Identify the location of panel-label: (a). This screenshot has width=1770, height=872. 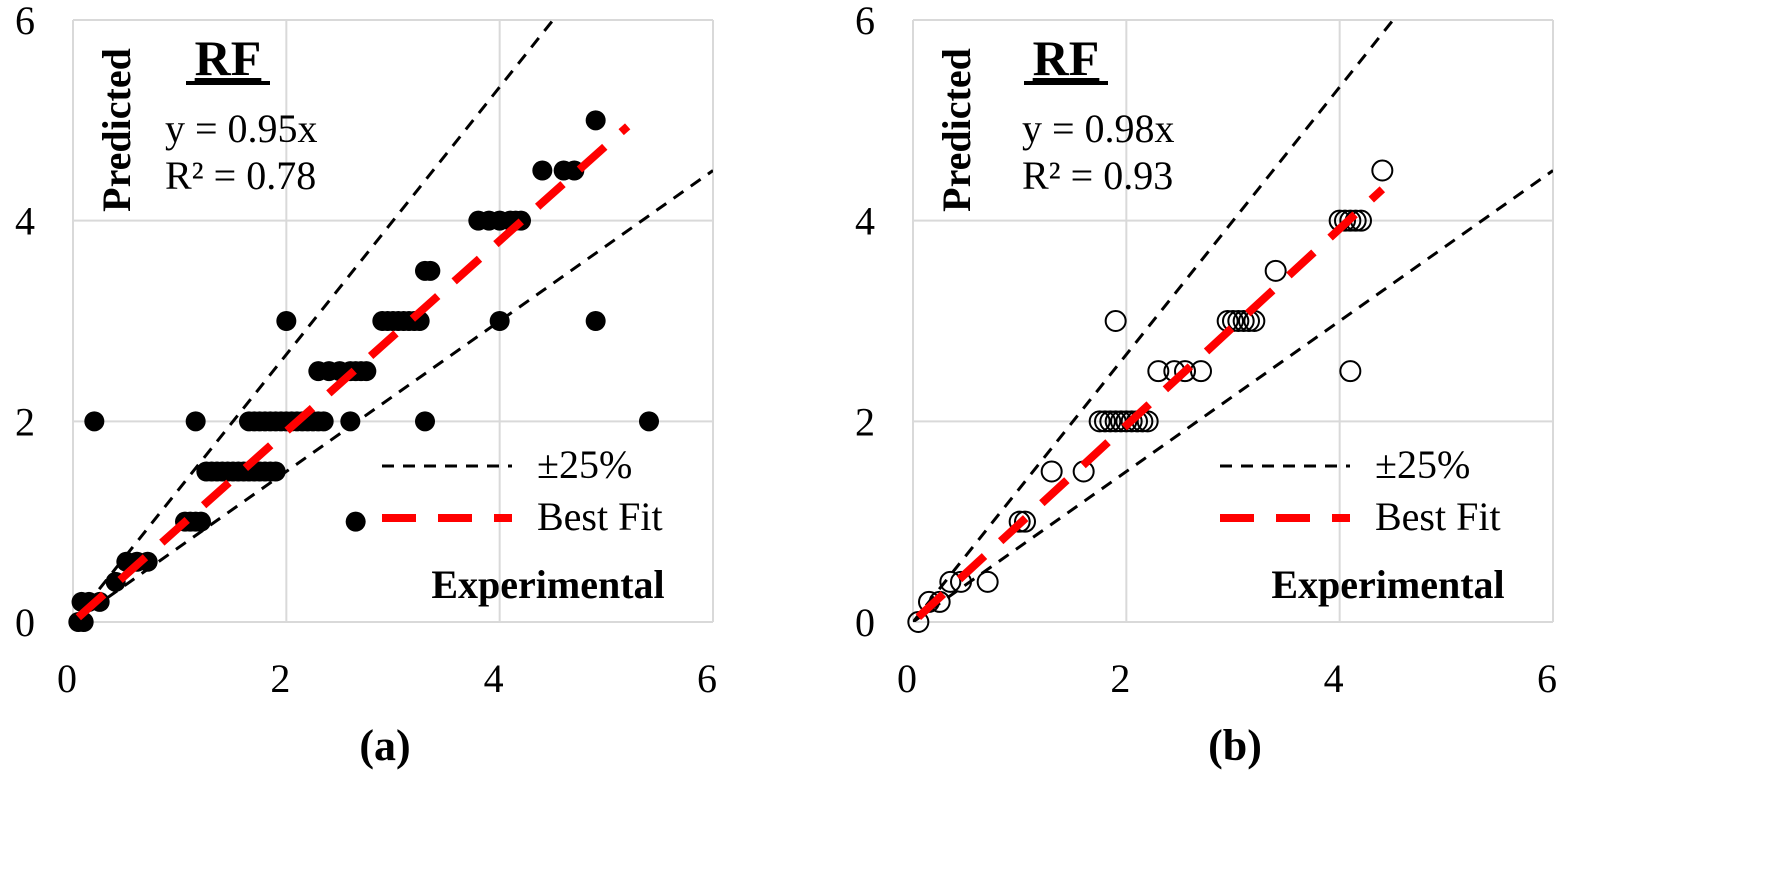
(384, 745).